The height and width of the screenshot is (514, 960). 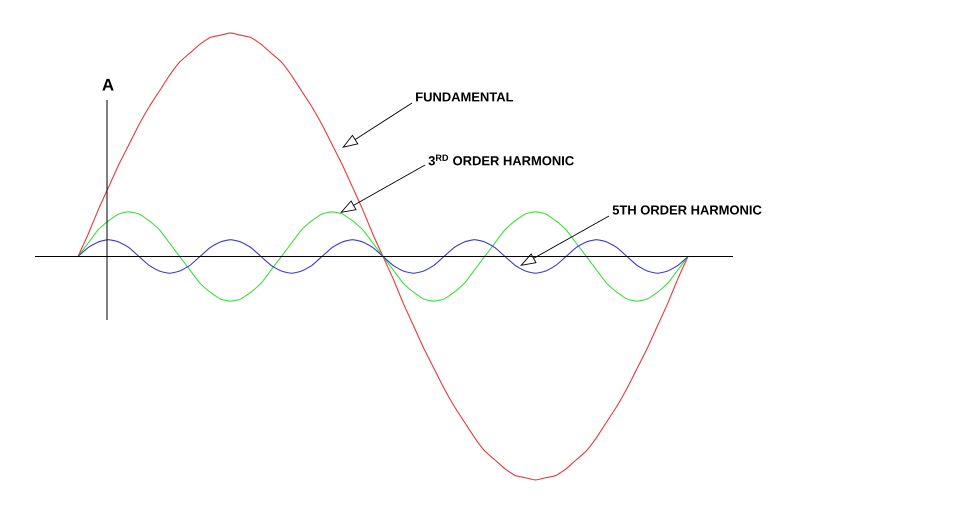 I want to click on annotation: 3$^{RD}$ ORDER HARMONIC, so click(x=501, y=160).